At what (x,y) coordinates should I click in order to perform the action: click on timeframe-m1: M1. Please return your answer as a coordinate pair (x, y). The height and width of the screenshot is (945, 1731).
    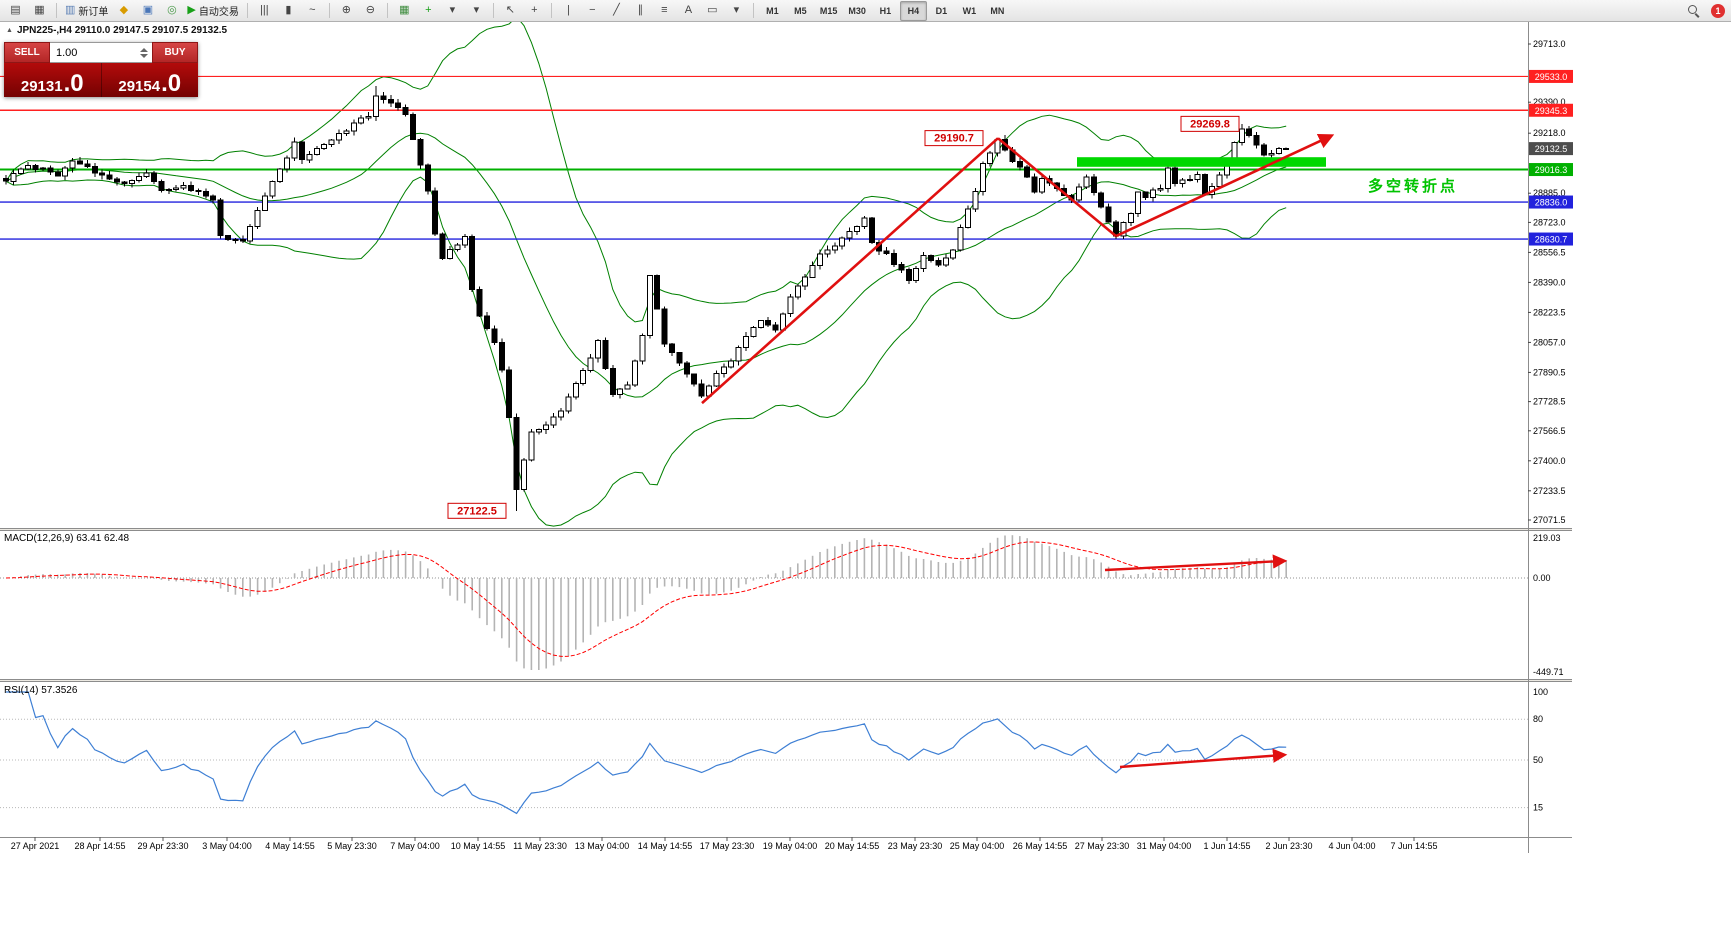
    Looking at the image, I should click on (772, 10).